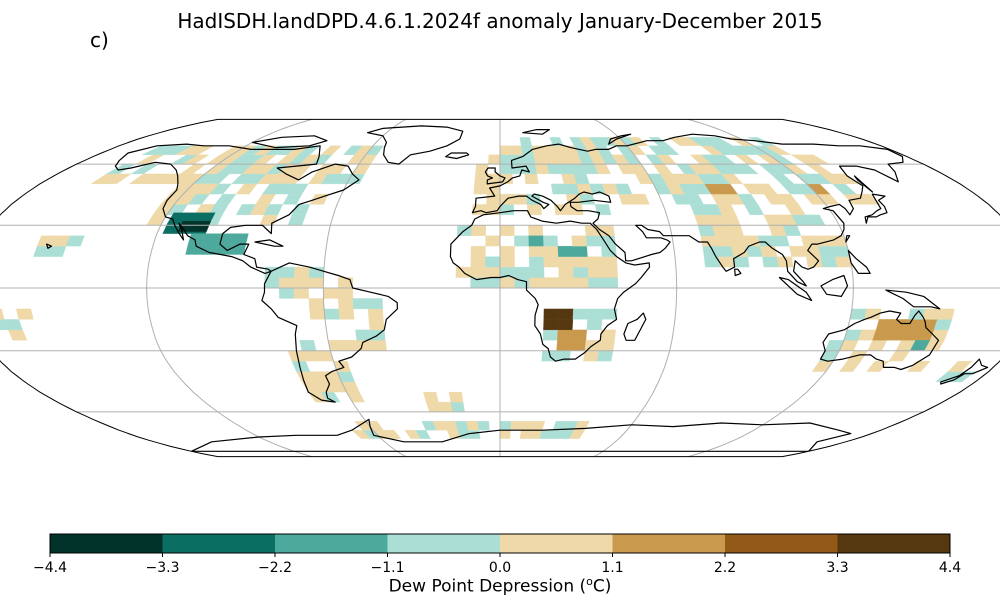 Image resolution: width=1000 pixels, height=600 pixels. I want to click on philippines-coast, so click(859, 261).